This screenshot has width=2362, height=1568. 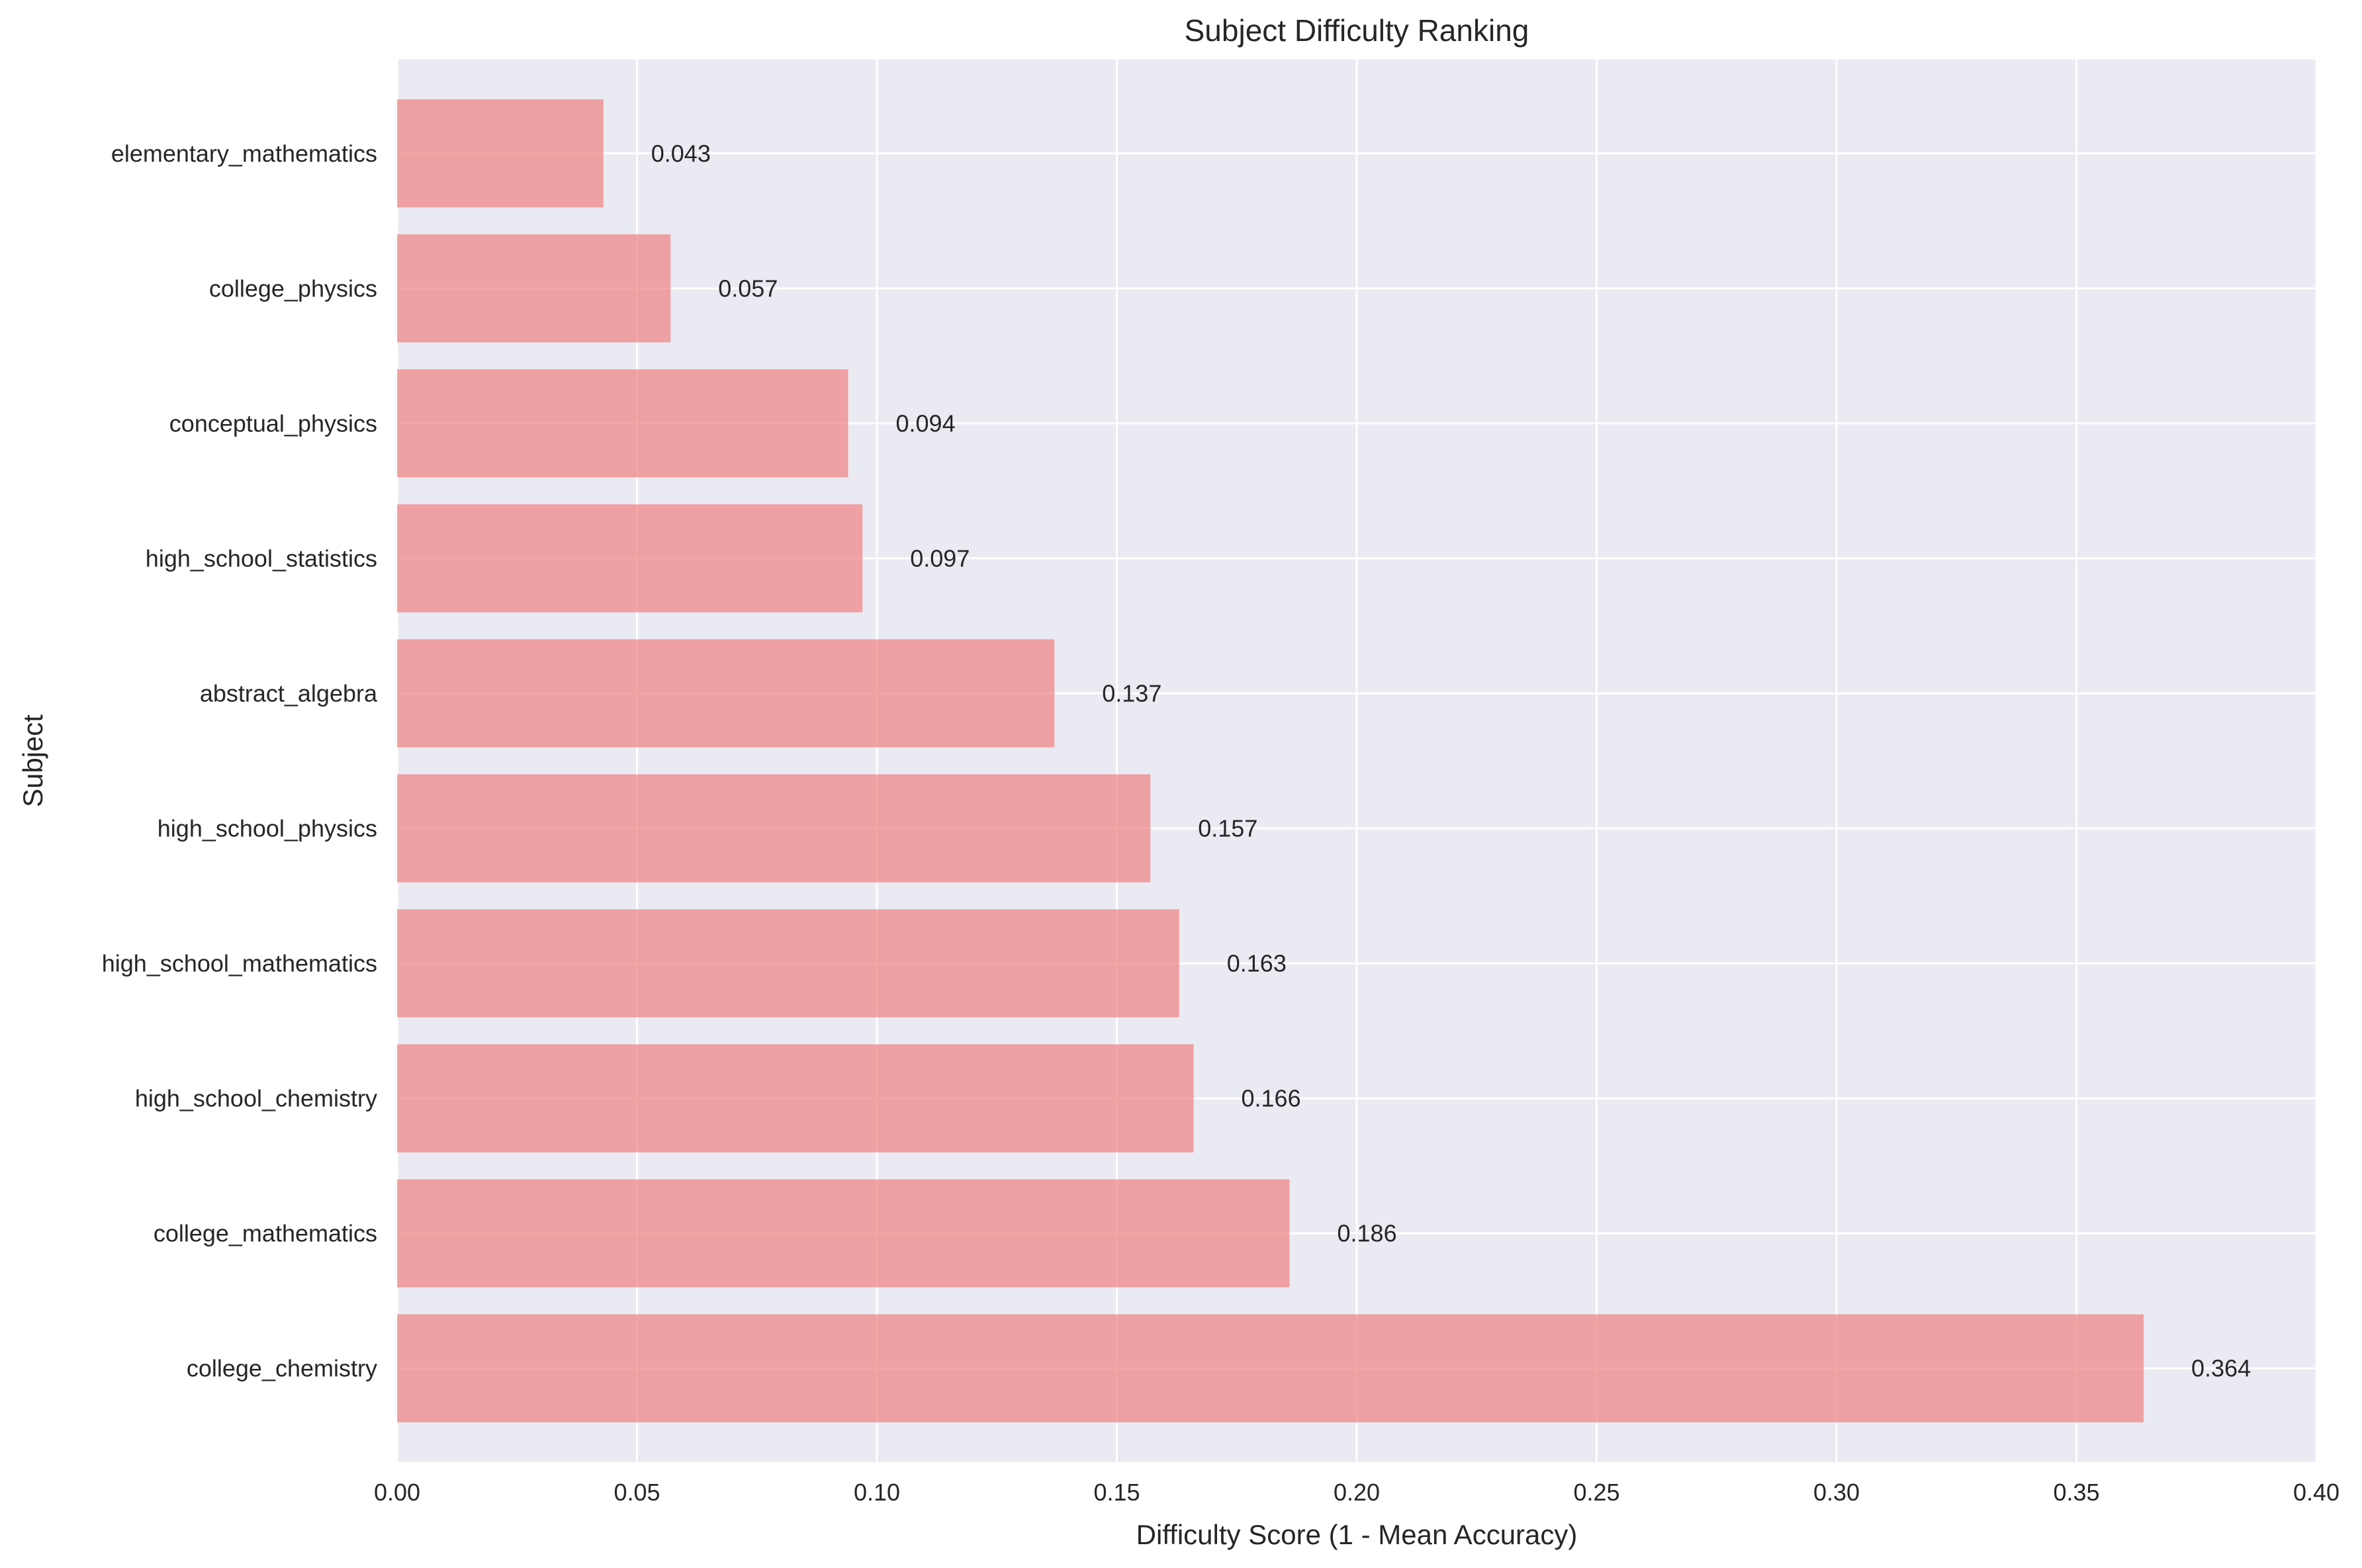 What do you see at coordinates (1596, 1493) in the screenshot?
I see `x-tick-label: 0.25` at bounding box center [1596, 1493].